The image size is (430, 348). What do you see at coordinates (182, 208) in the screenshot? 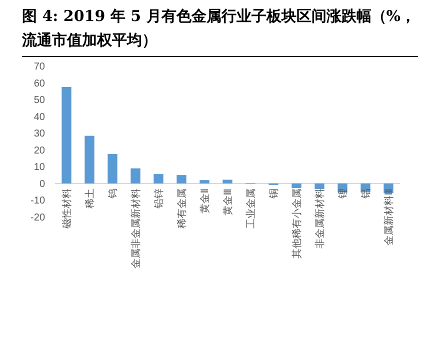
I see `x-tick-label: 稀有金属` at bounding box center [182, 208].